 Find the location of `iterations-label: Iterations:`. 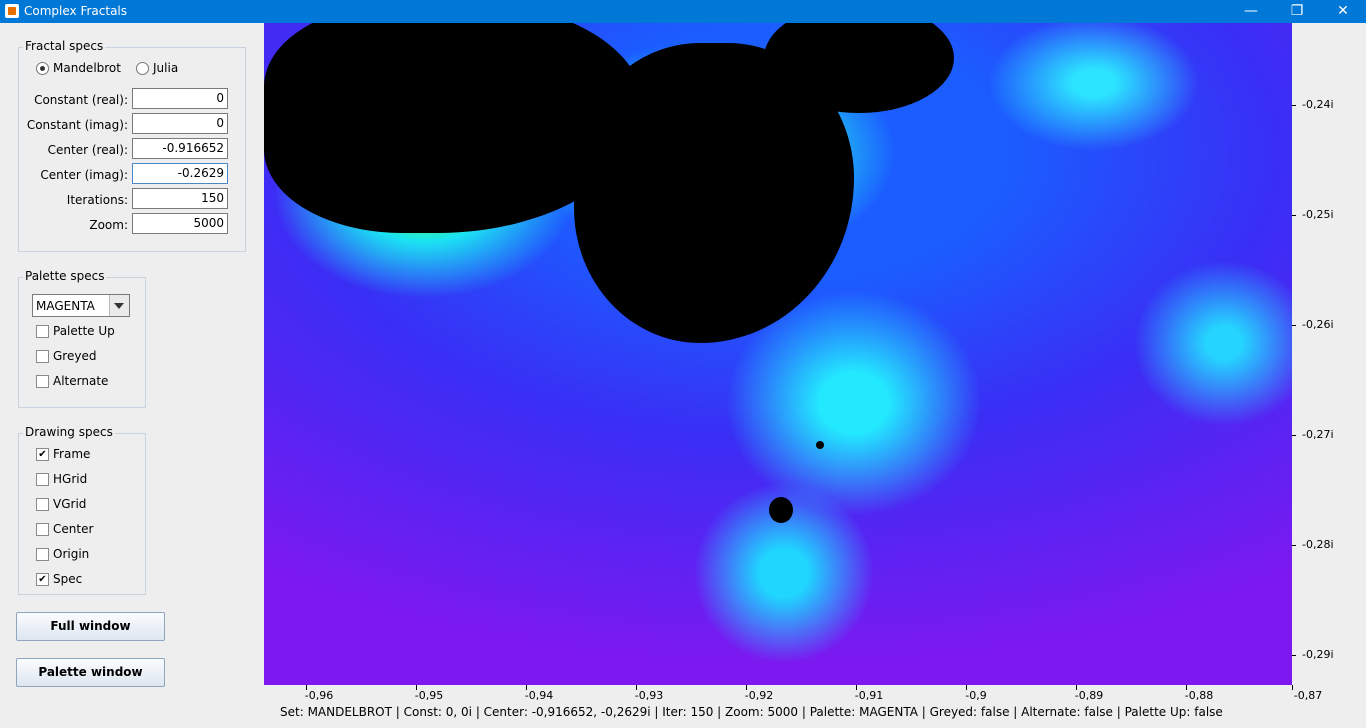

iterations-label: Iterations: is located at coordinates (97, 200).